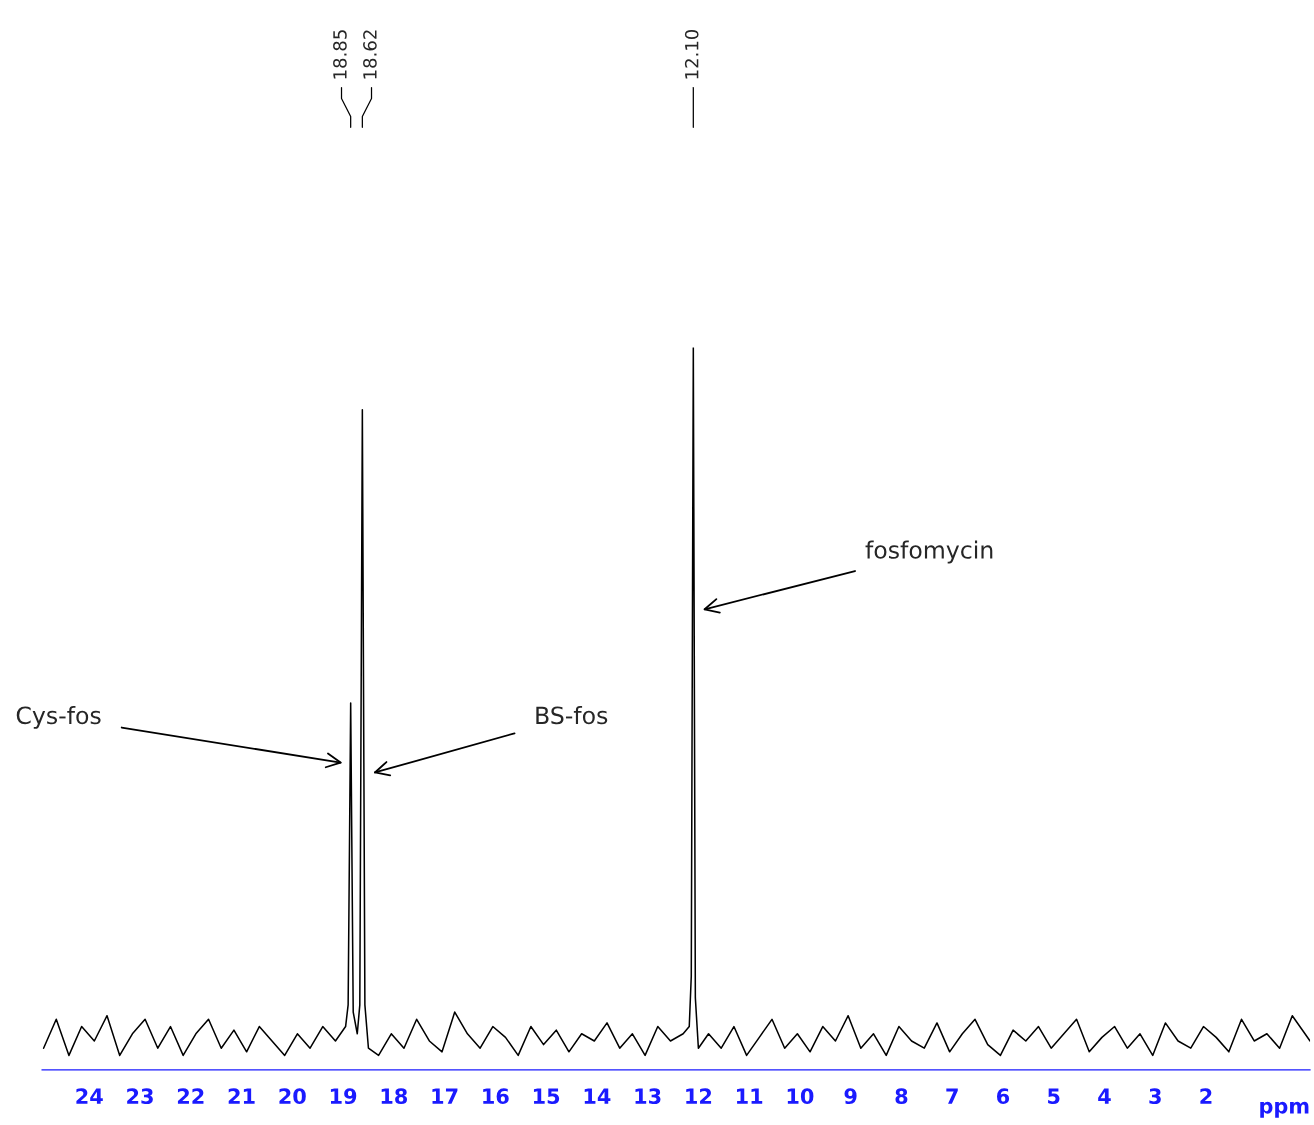 Image resolution: width=1314 pixels, height=1125 pixels. I want to click on x-tick-label: 14, so click(597, 1096).